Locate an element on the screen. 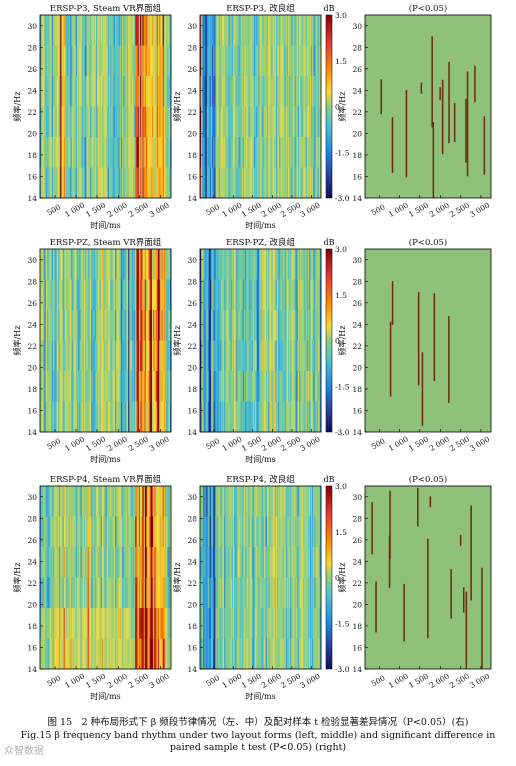  y-tick-label: 22 is located at coordinates (32, 583).